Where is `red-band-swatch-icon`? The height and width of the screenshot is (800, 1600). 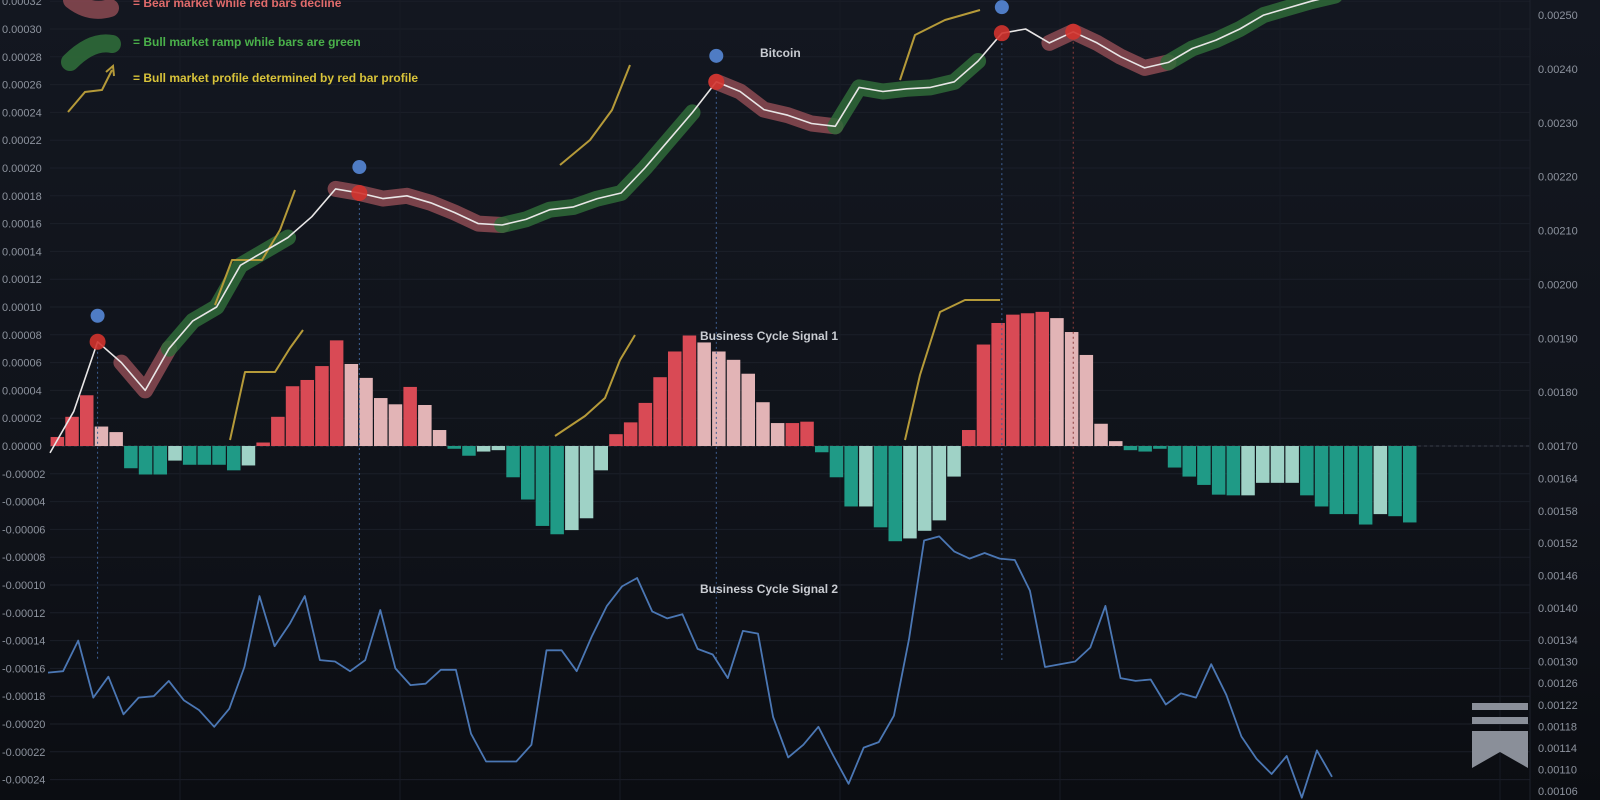 red-band-swatch-icon is located at coordinates (91, 9).